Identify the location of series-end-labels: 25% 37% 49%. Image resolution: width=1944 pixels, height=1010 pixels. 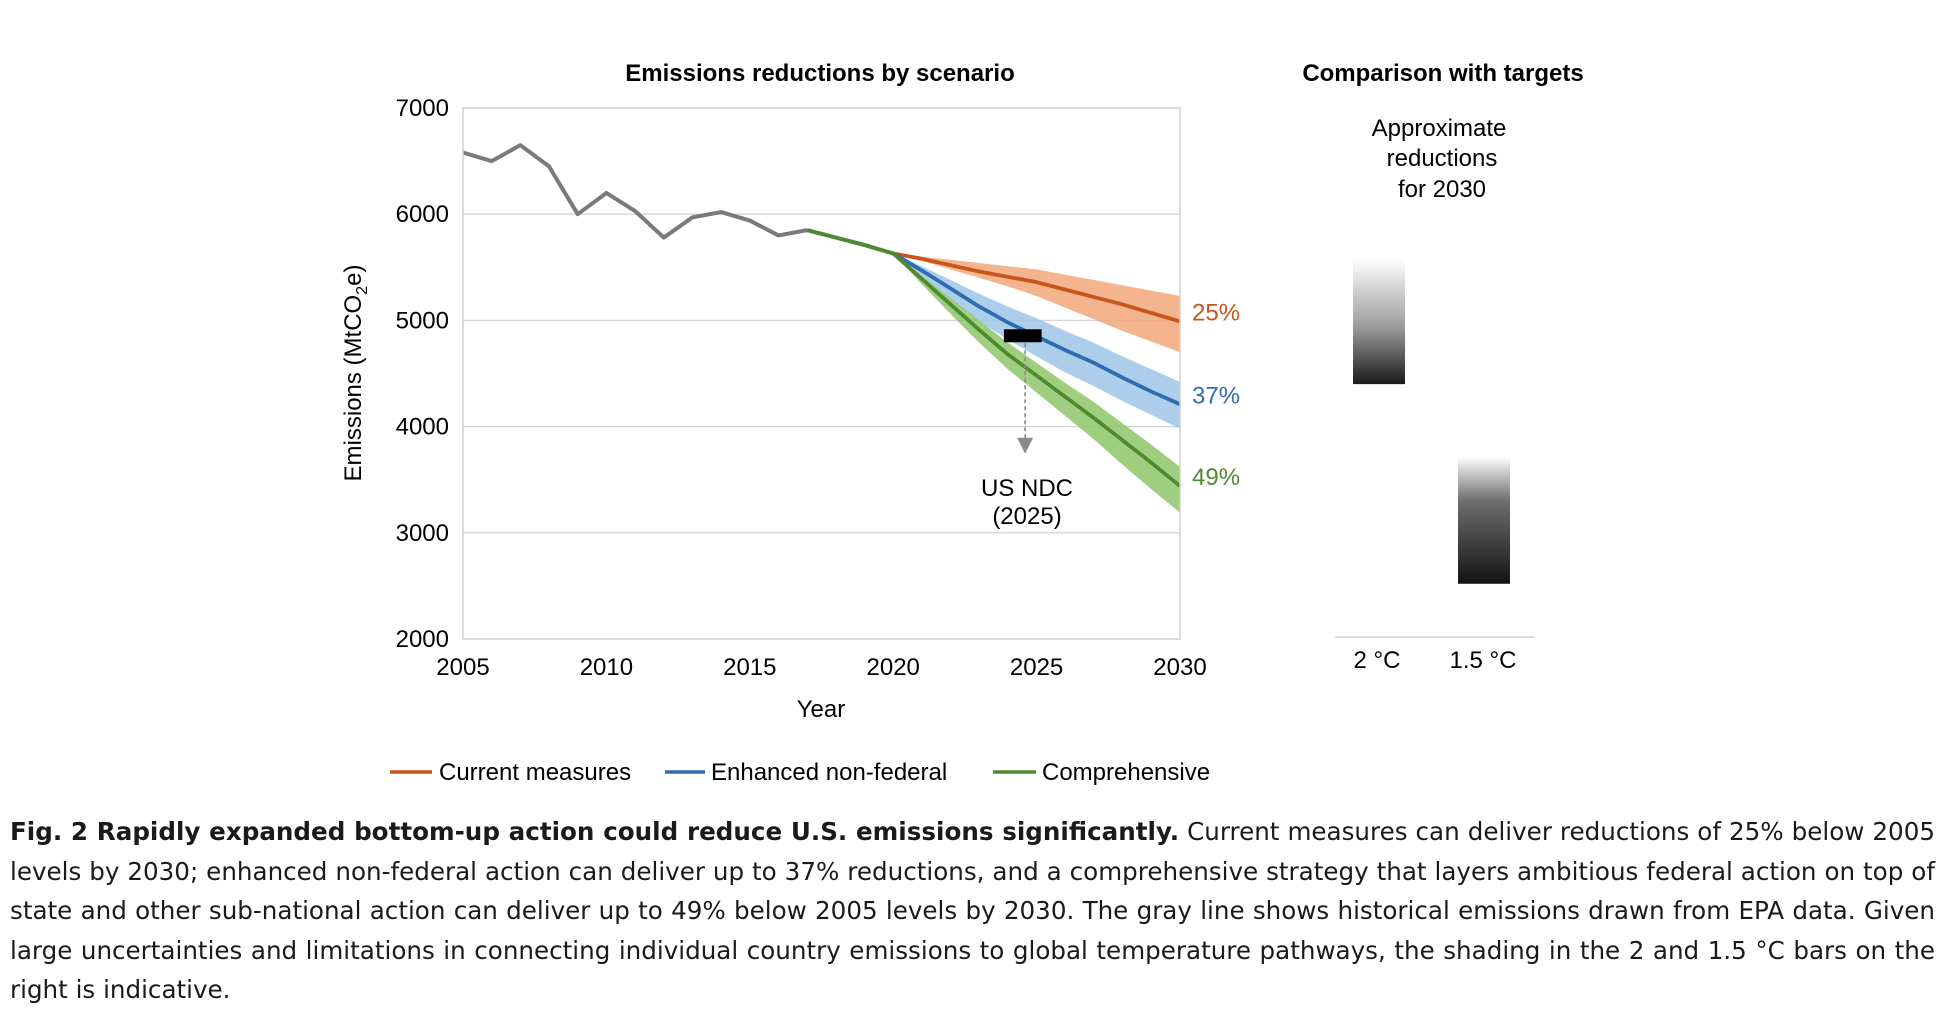
(1216, 395).